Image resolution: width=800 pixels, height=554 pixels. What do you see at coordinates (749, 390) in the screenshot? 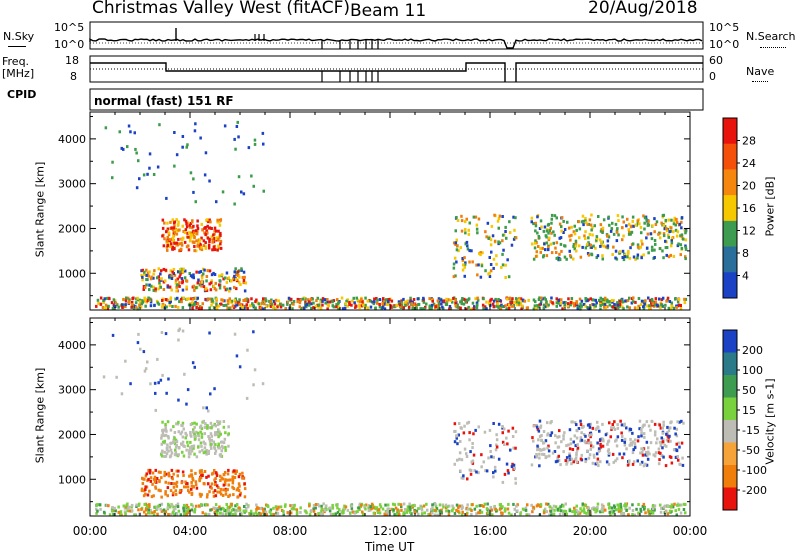
I see `colorbar-tick-label: 50` at bounding box center [749, 390].